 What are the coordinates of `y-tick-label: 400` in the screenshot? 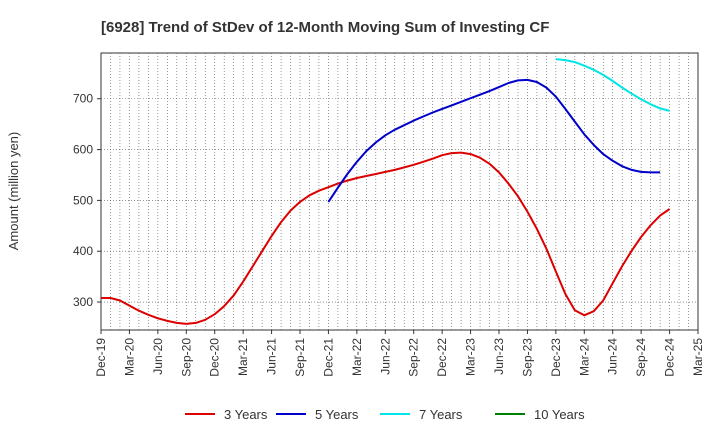 It's located at (83, 251).